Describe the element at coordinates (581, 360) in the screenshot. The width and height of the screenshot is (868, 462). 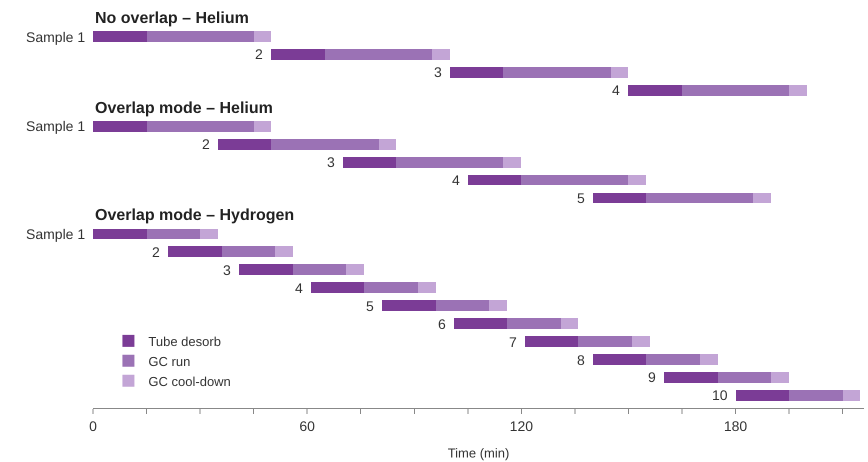
I see `y-tick-label: 8` at that location.